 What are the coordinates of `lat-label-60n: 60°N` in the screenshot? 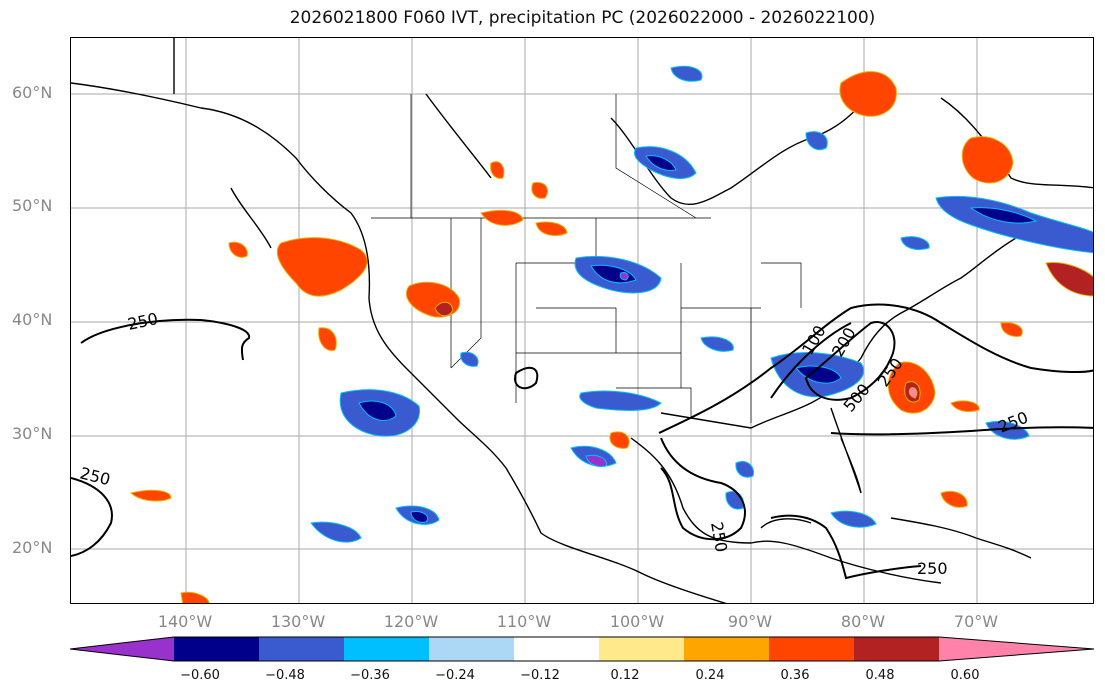 It's located at (32, 92).